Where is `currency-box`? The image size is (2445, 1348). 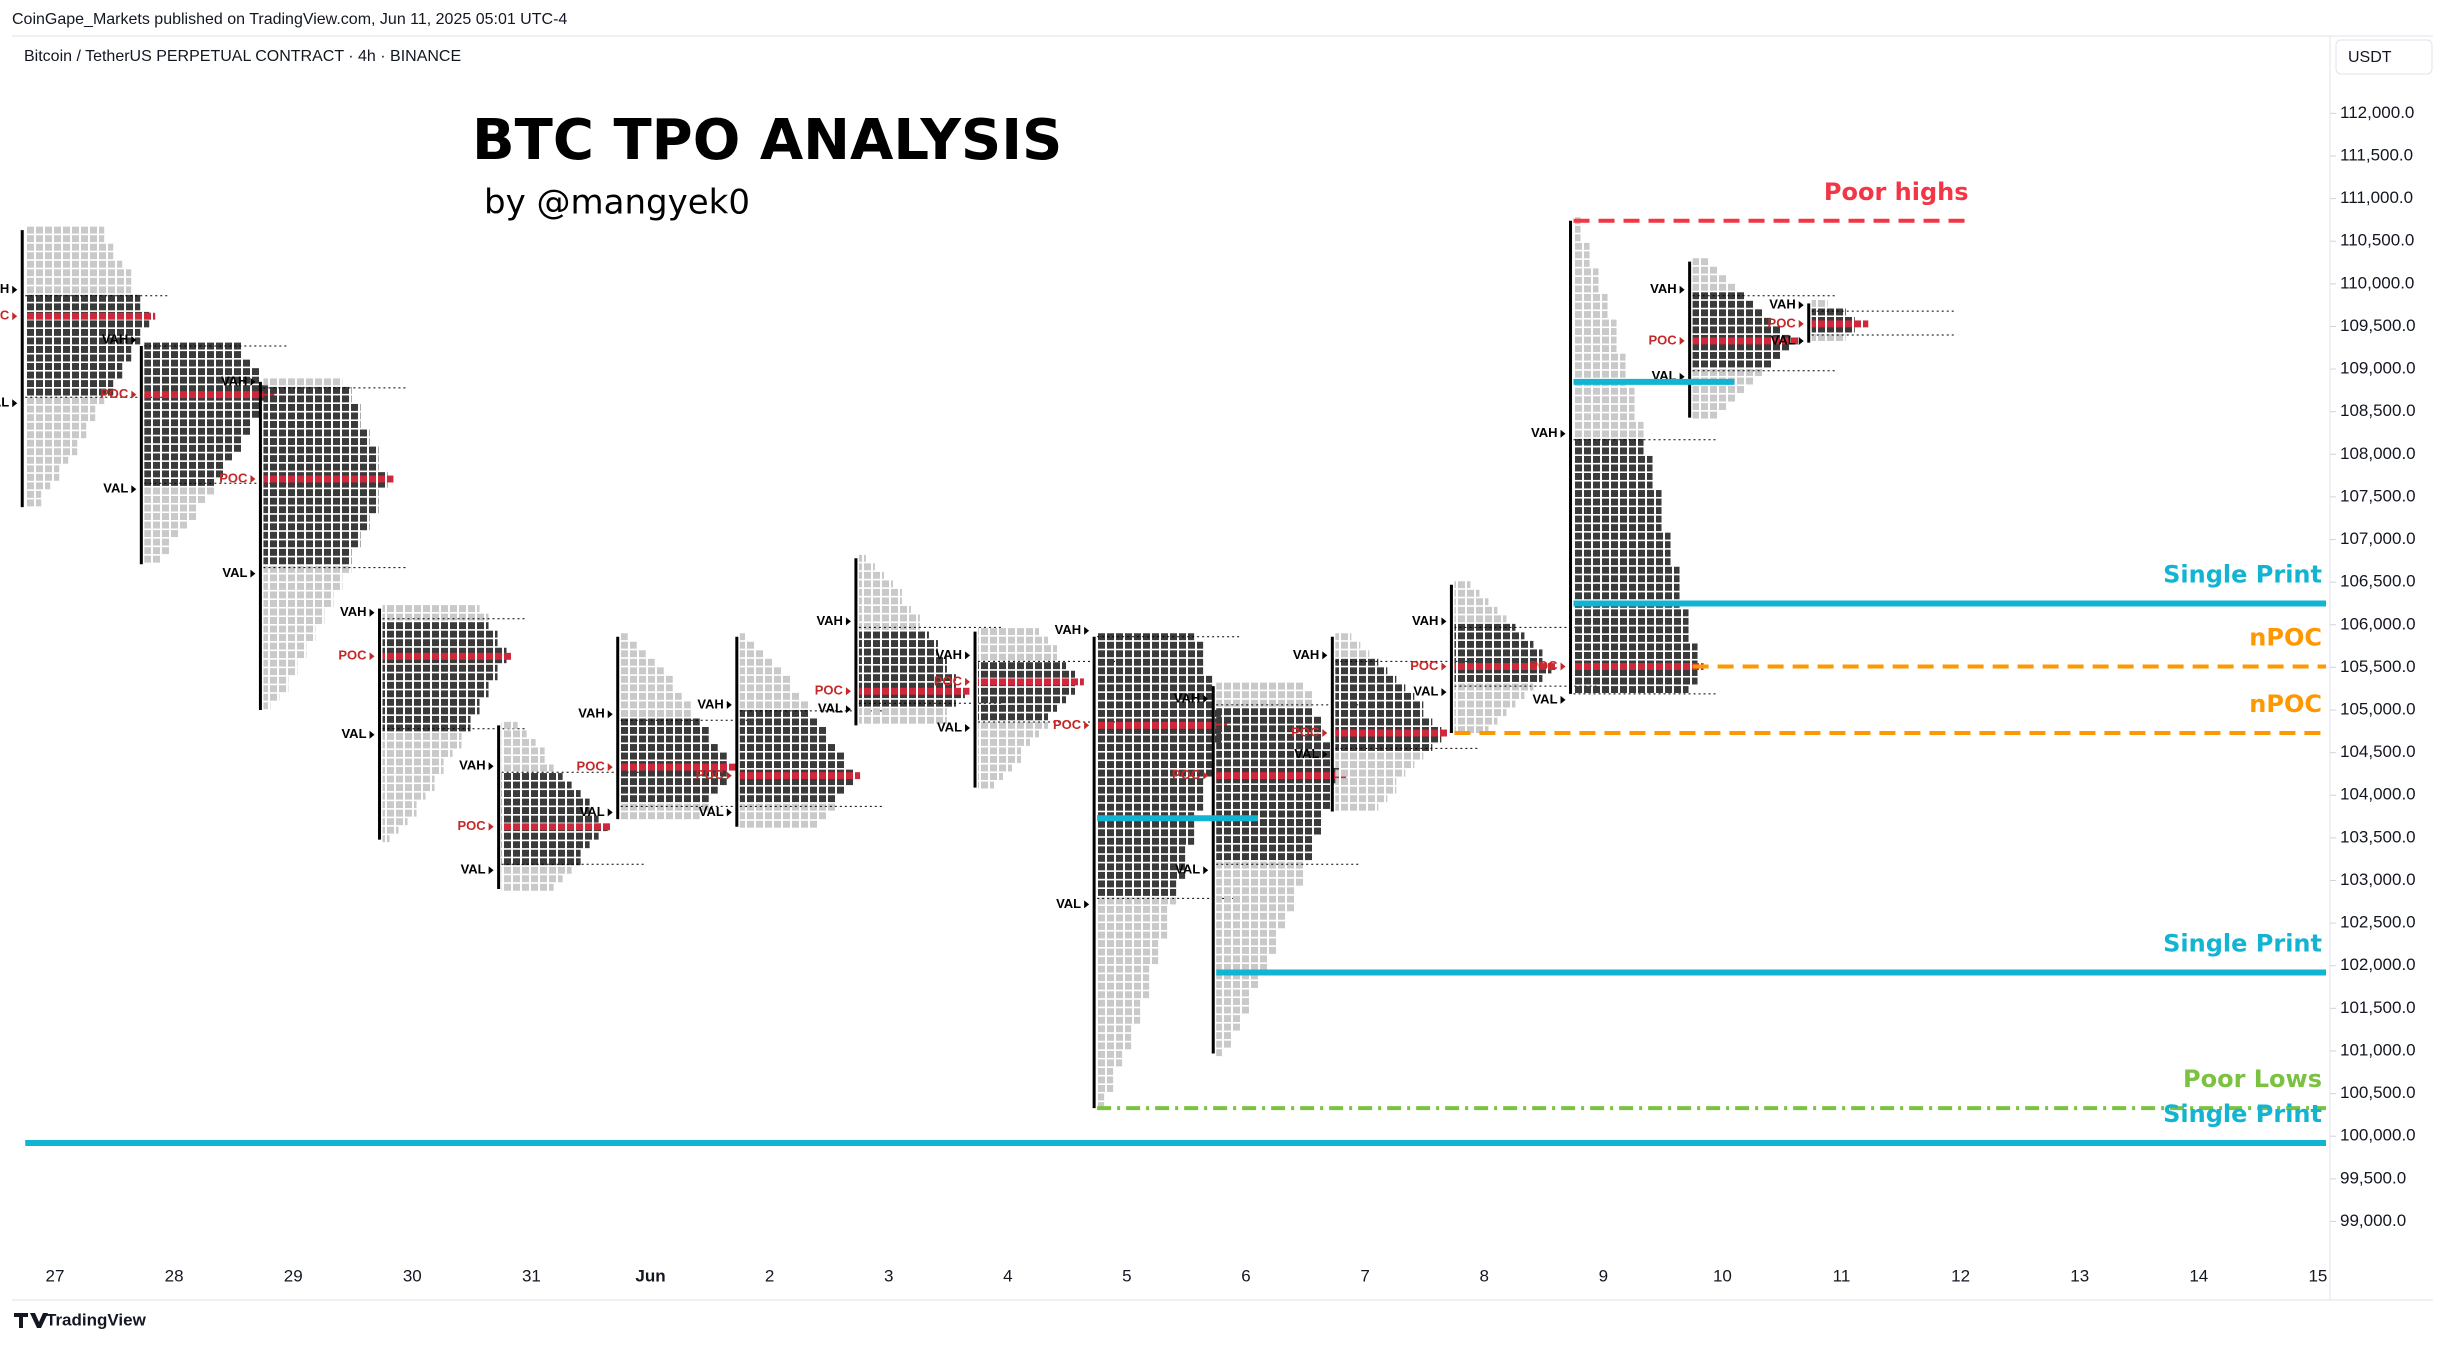
currency-box is located at coordinates (2384, 57).